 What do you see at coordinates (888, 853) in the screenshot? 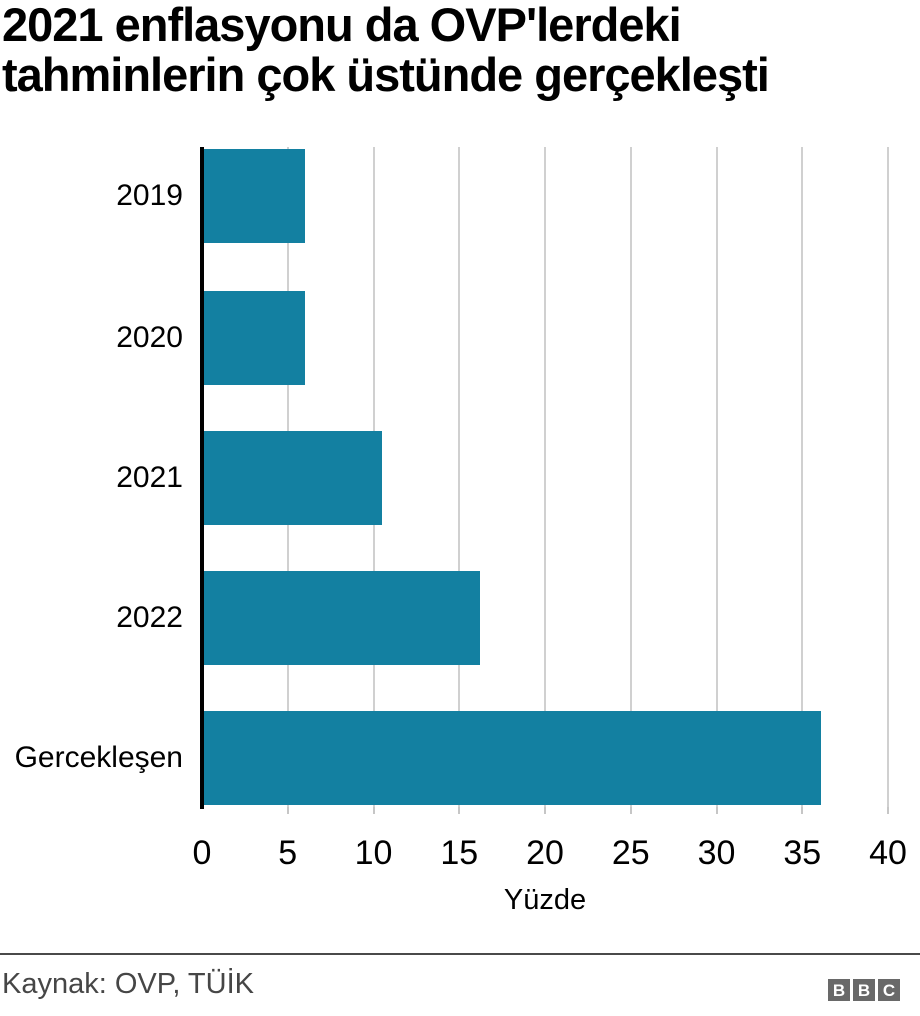
I see `x-tick-label-40: 40` at bounding box center [888, 853].